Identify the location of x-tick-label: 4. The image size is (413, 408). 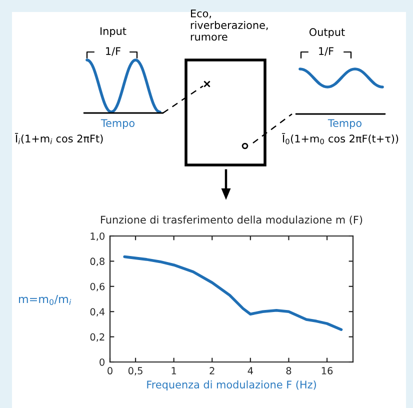
(250, 370).